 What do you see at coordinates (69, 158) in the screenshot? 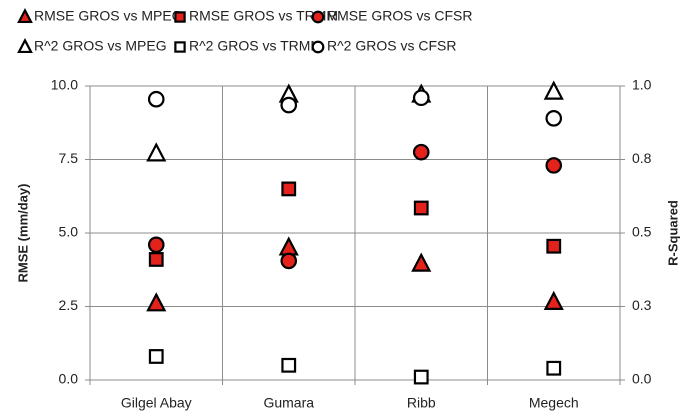
I see `y-tick-label: 7.5` at bounding box center [69, 158].